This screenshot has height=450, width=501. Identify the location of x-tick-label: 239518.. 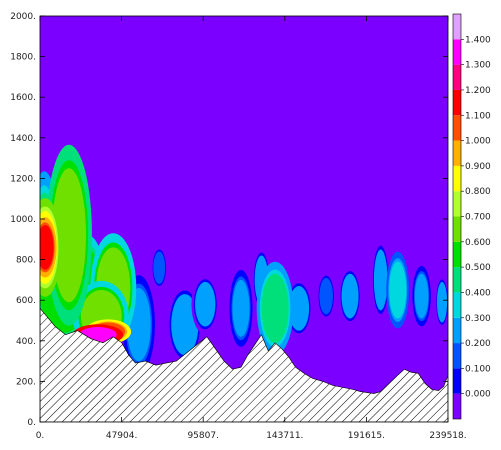
(447, 436).